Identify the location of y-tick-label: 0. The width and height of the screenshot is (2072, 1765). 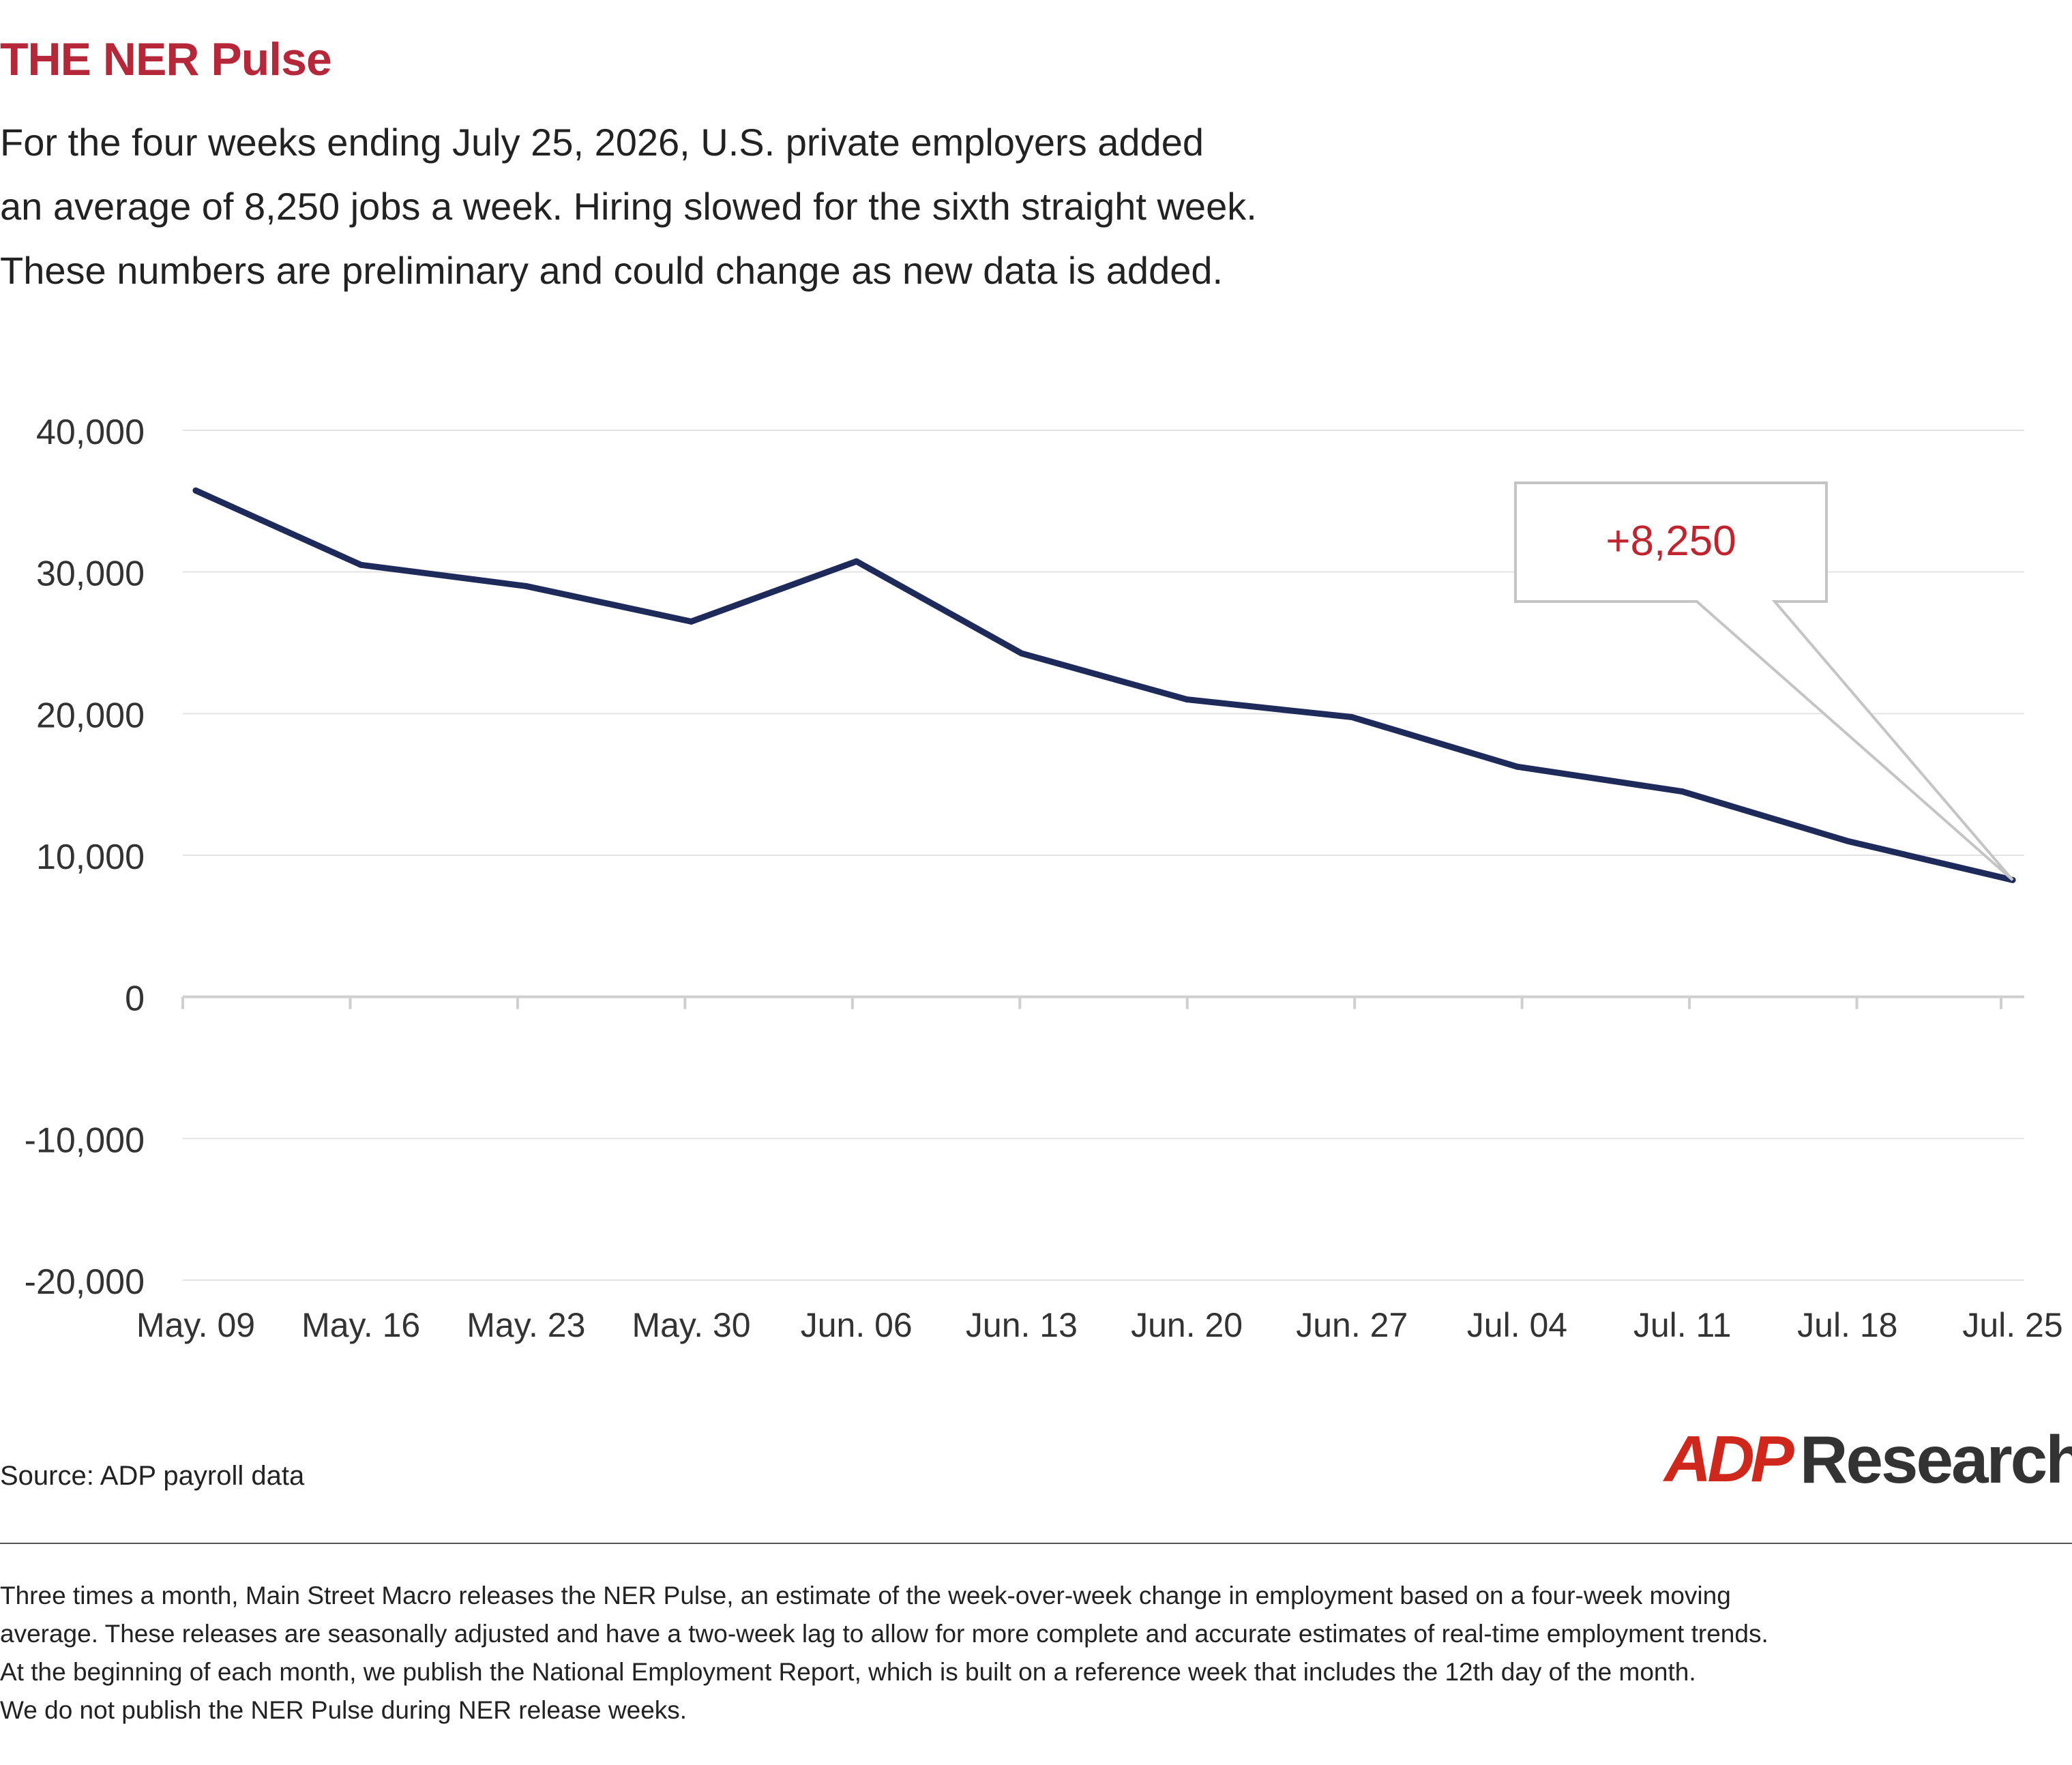
(135, 999).